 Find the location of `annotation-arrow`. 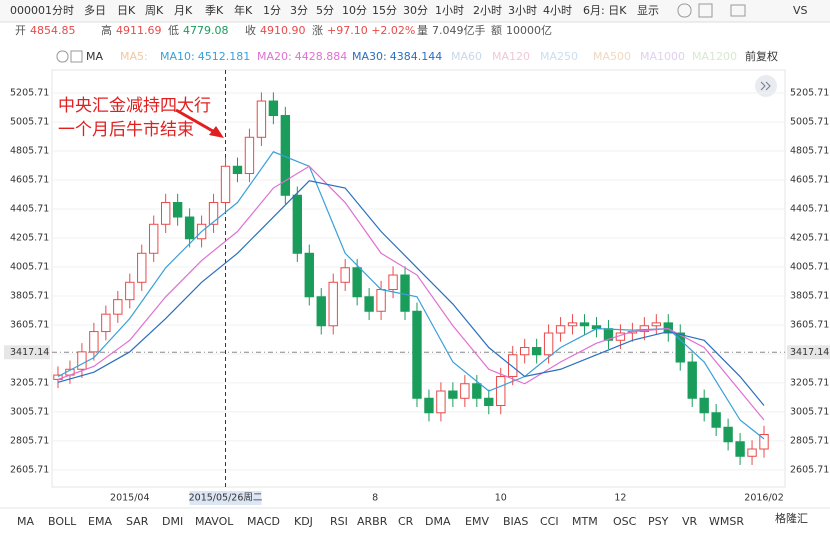

annotation-arrow is located at coordinates (197, 122).